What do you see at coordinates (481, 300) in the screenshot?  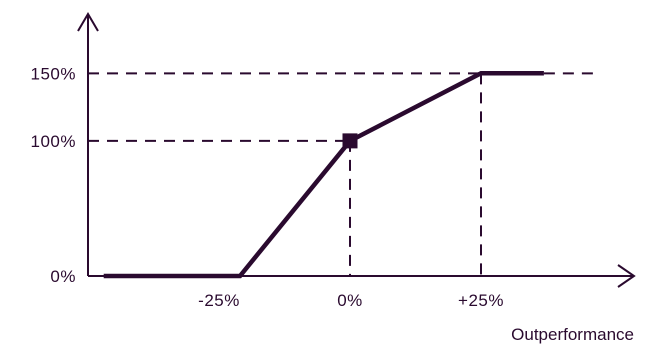 I see `x-tick-label: +25%` at bounding box center [481, 300].